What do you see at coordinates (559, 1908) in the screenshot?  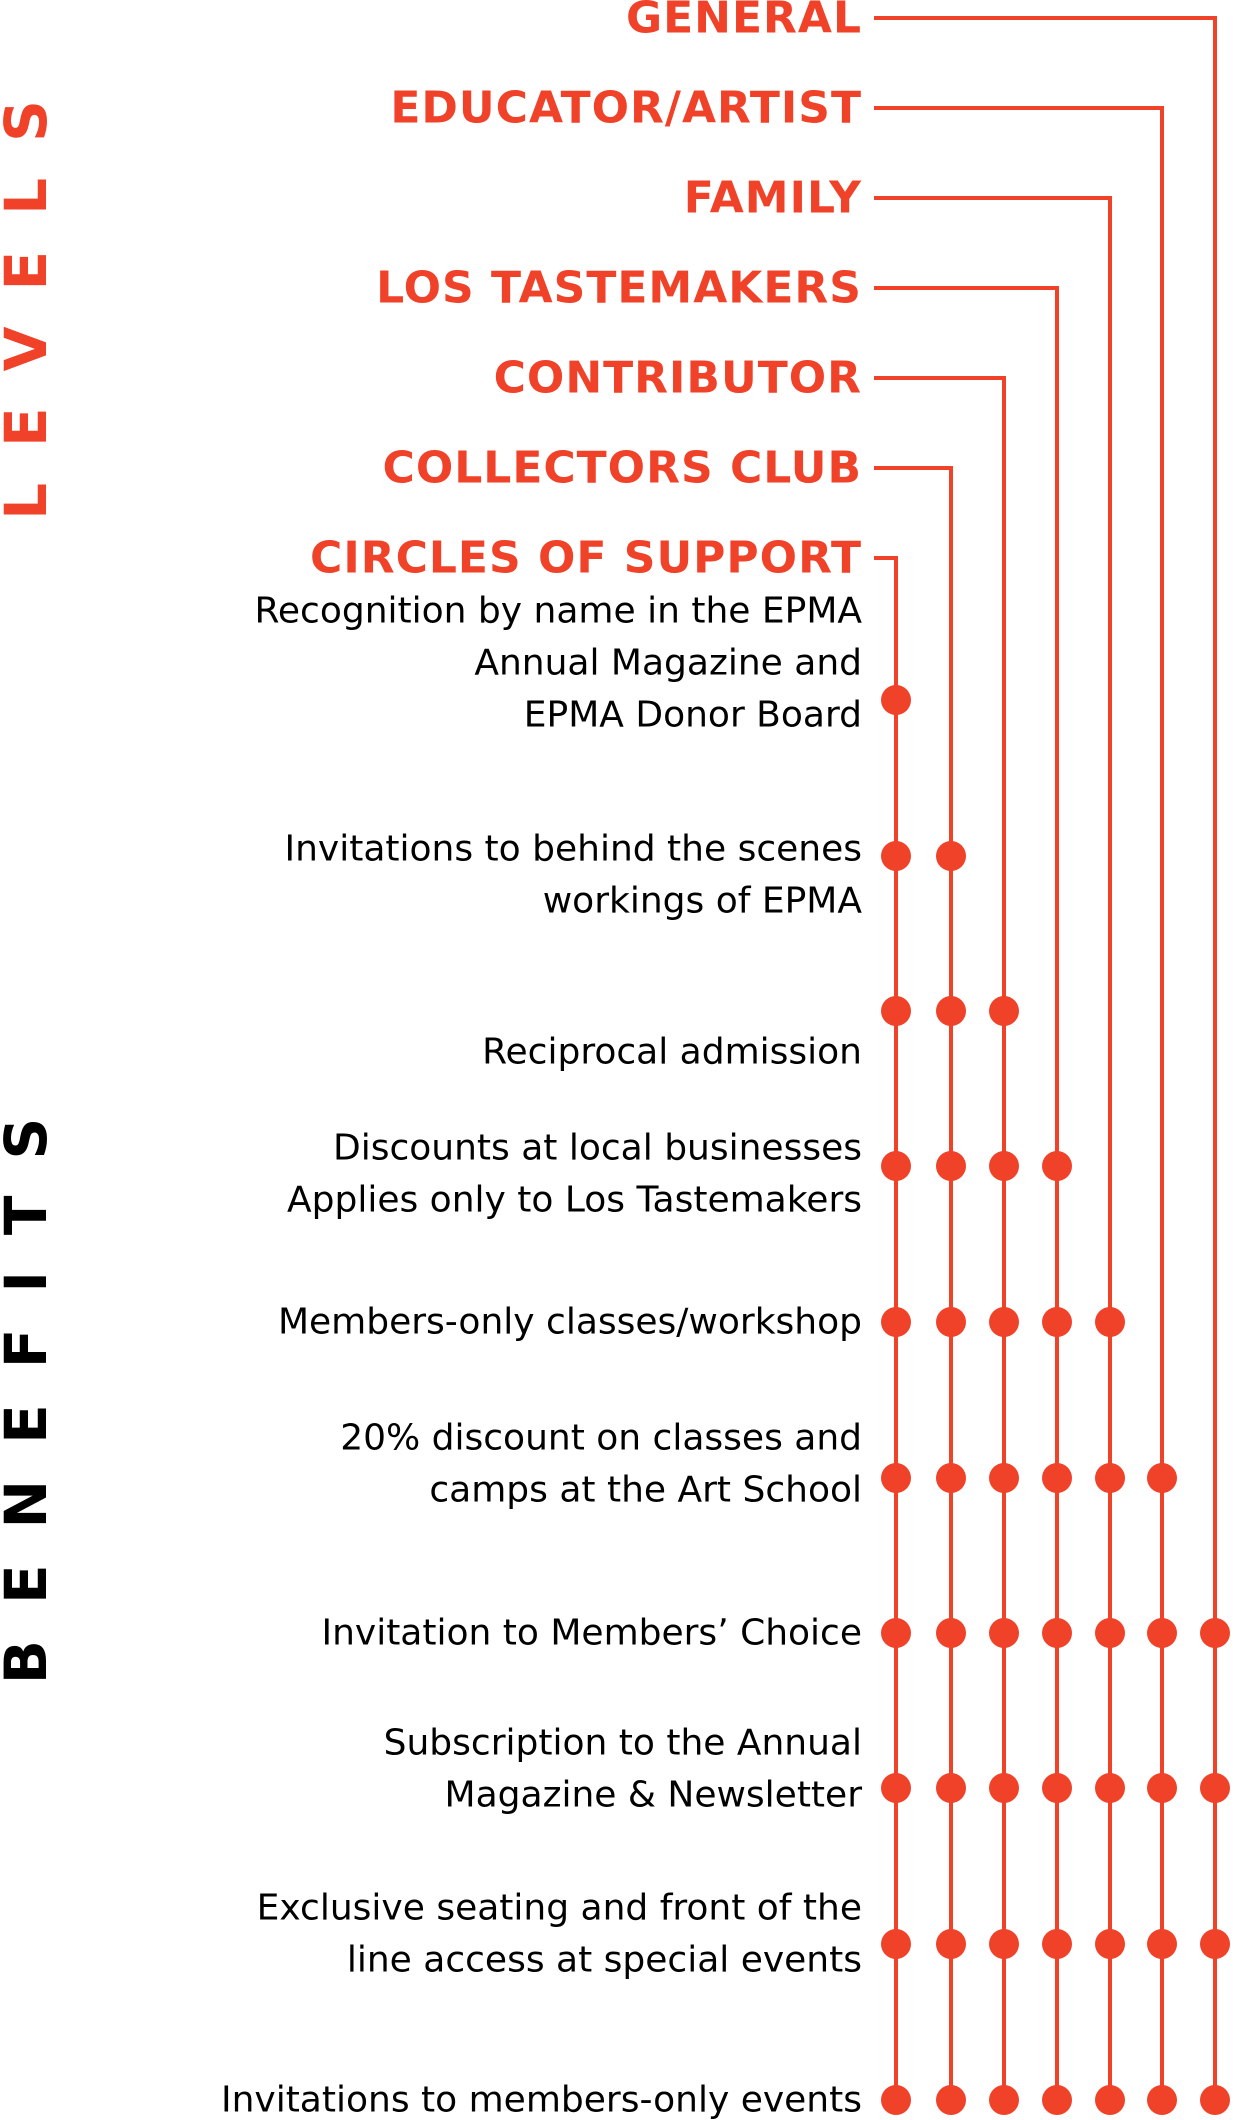 I see `benefit-label-line: Exclusive seating and front of the` at bounding box center [559, 1908].